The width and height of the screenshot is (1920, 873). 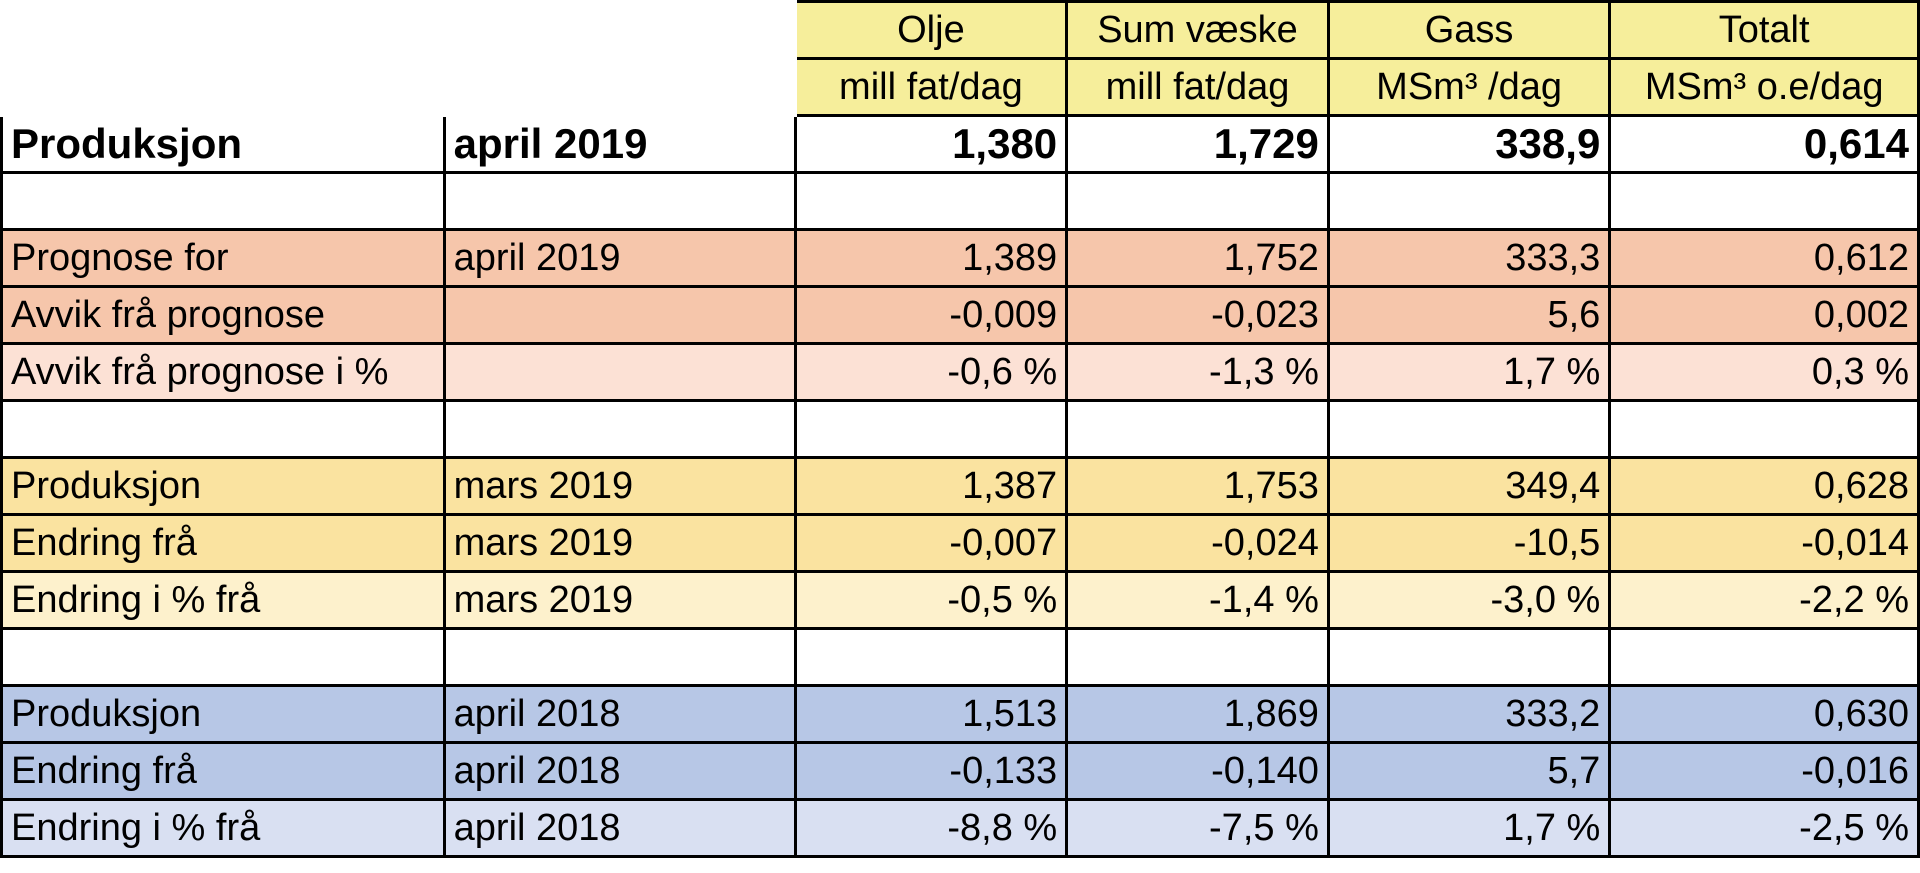 What do you see at coordinates (223, 258) in the screenshot?
I see `row-label: Prognose for` at bounding box center [223, 258].